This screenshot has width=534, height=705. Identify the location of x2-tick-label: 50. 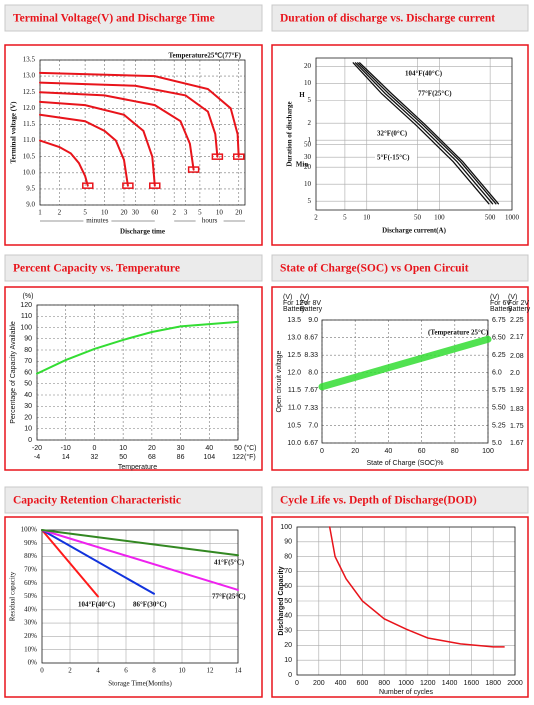
(123, 457).